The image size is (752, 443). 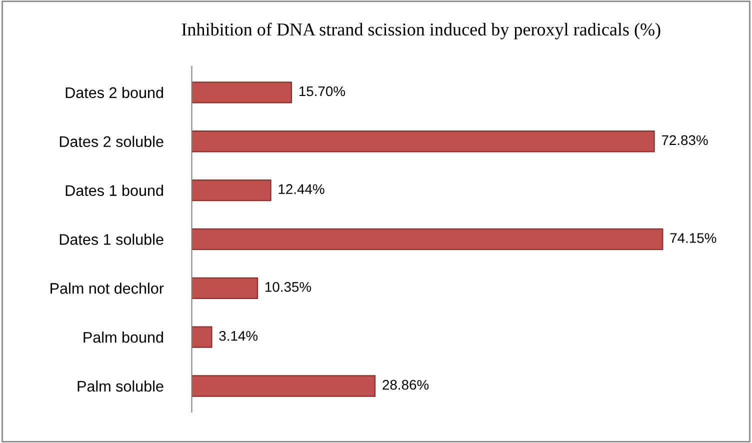 What do you see at coordinates (322, 91) in the screenshot?
I see `data-label: 15.70%` at bounding box center [322, 91].